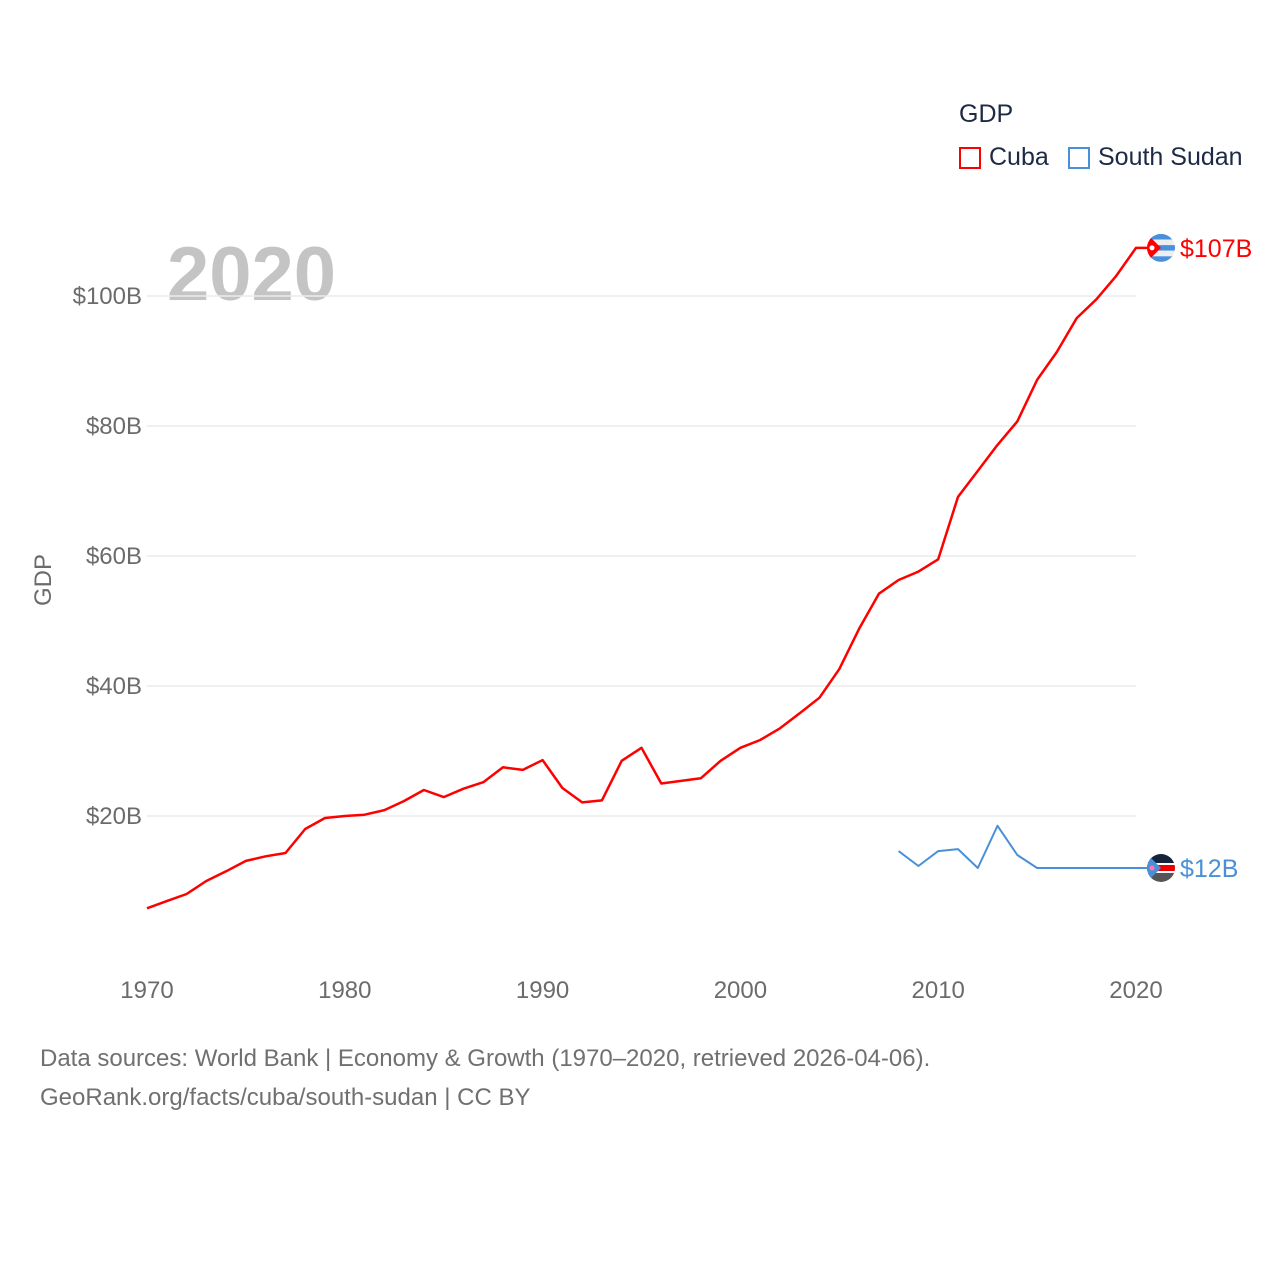 Image resolution: width=1280 pixels, height=1280 pixels. Describe the element at coordinates (251, 274) in the screenshot. I see `year-label: 2020` at that location.